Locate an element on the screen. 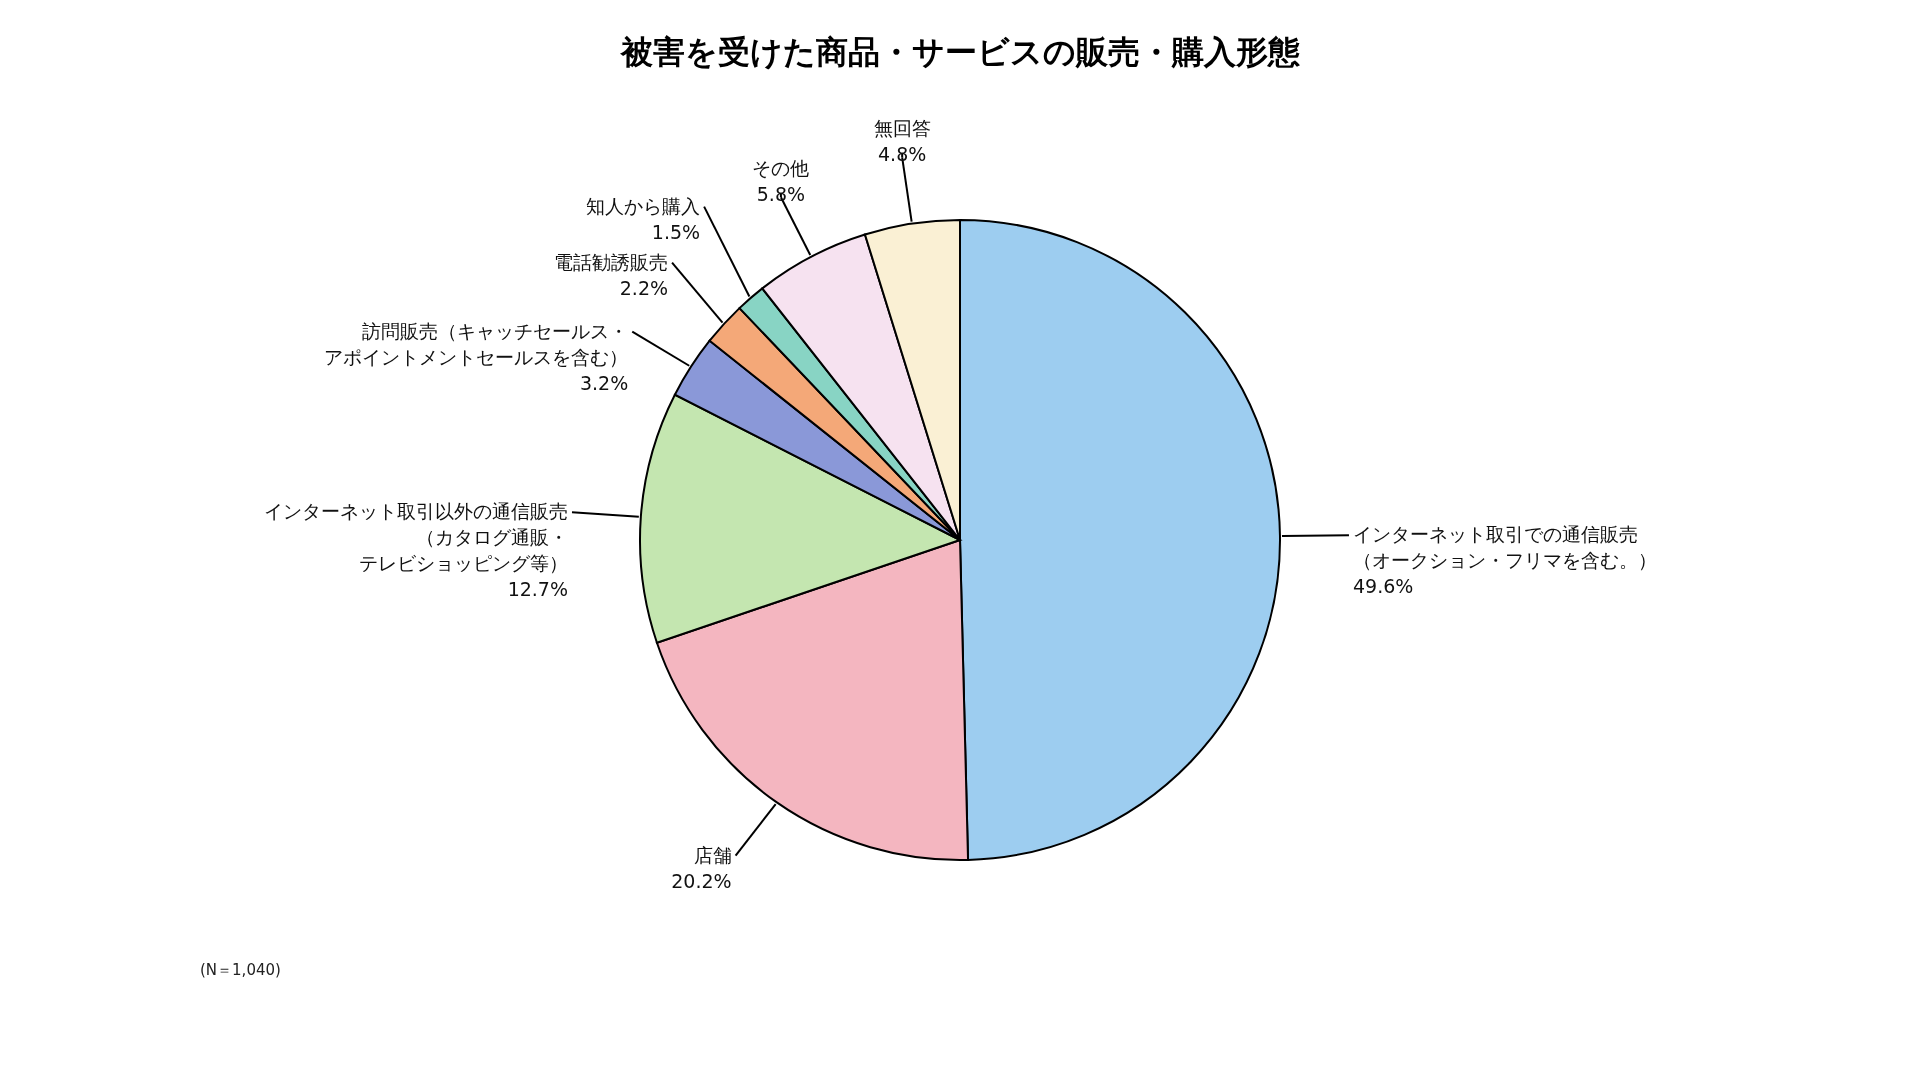  slice-label: 店舗 is located at coordinates (712, 854).